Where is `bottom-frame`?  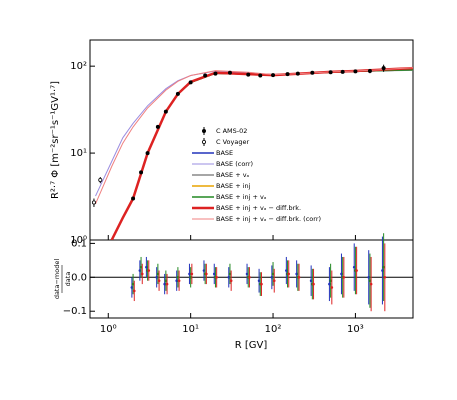 bottom-frame is located at coordinates (251, 279).